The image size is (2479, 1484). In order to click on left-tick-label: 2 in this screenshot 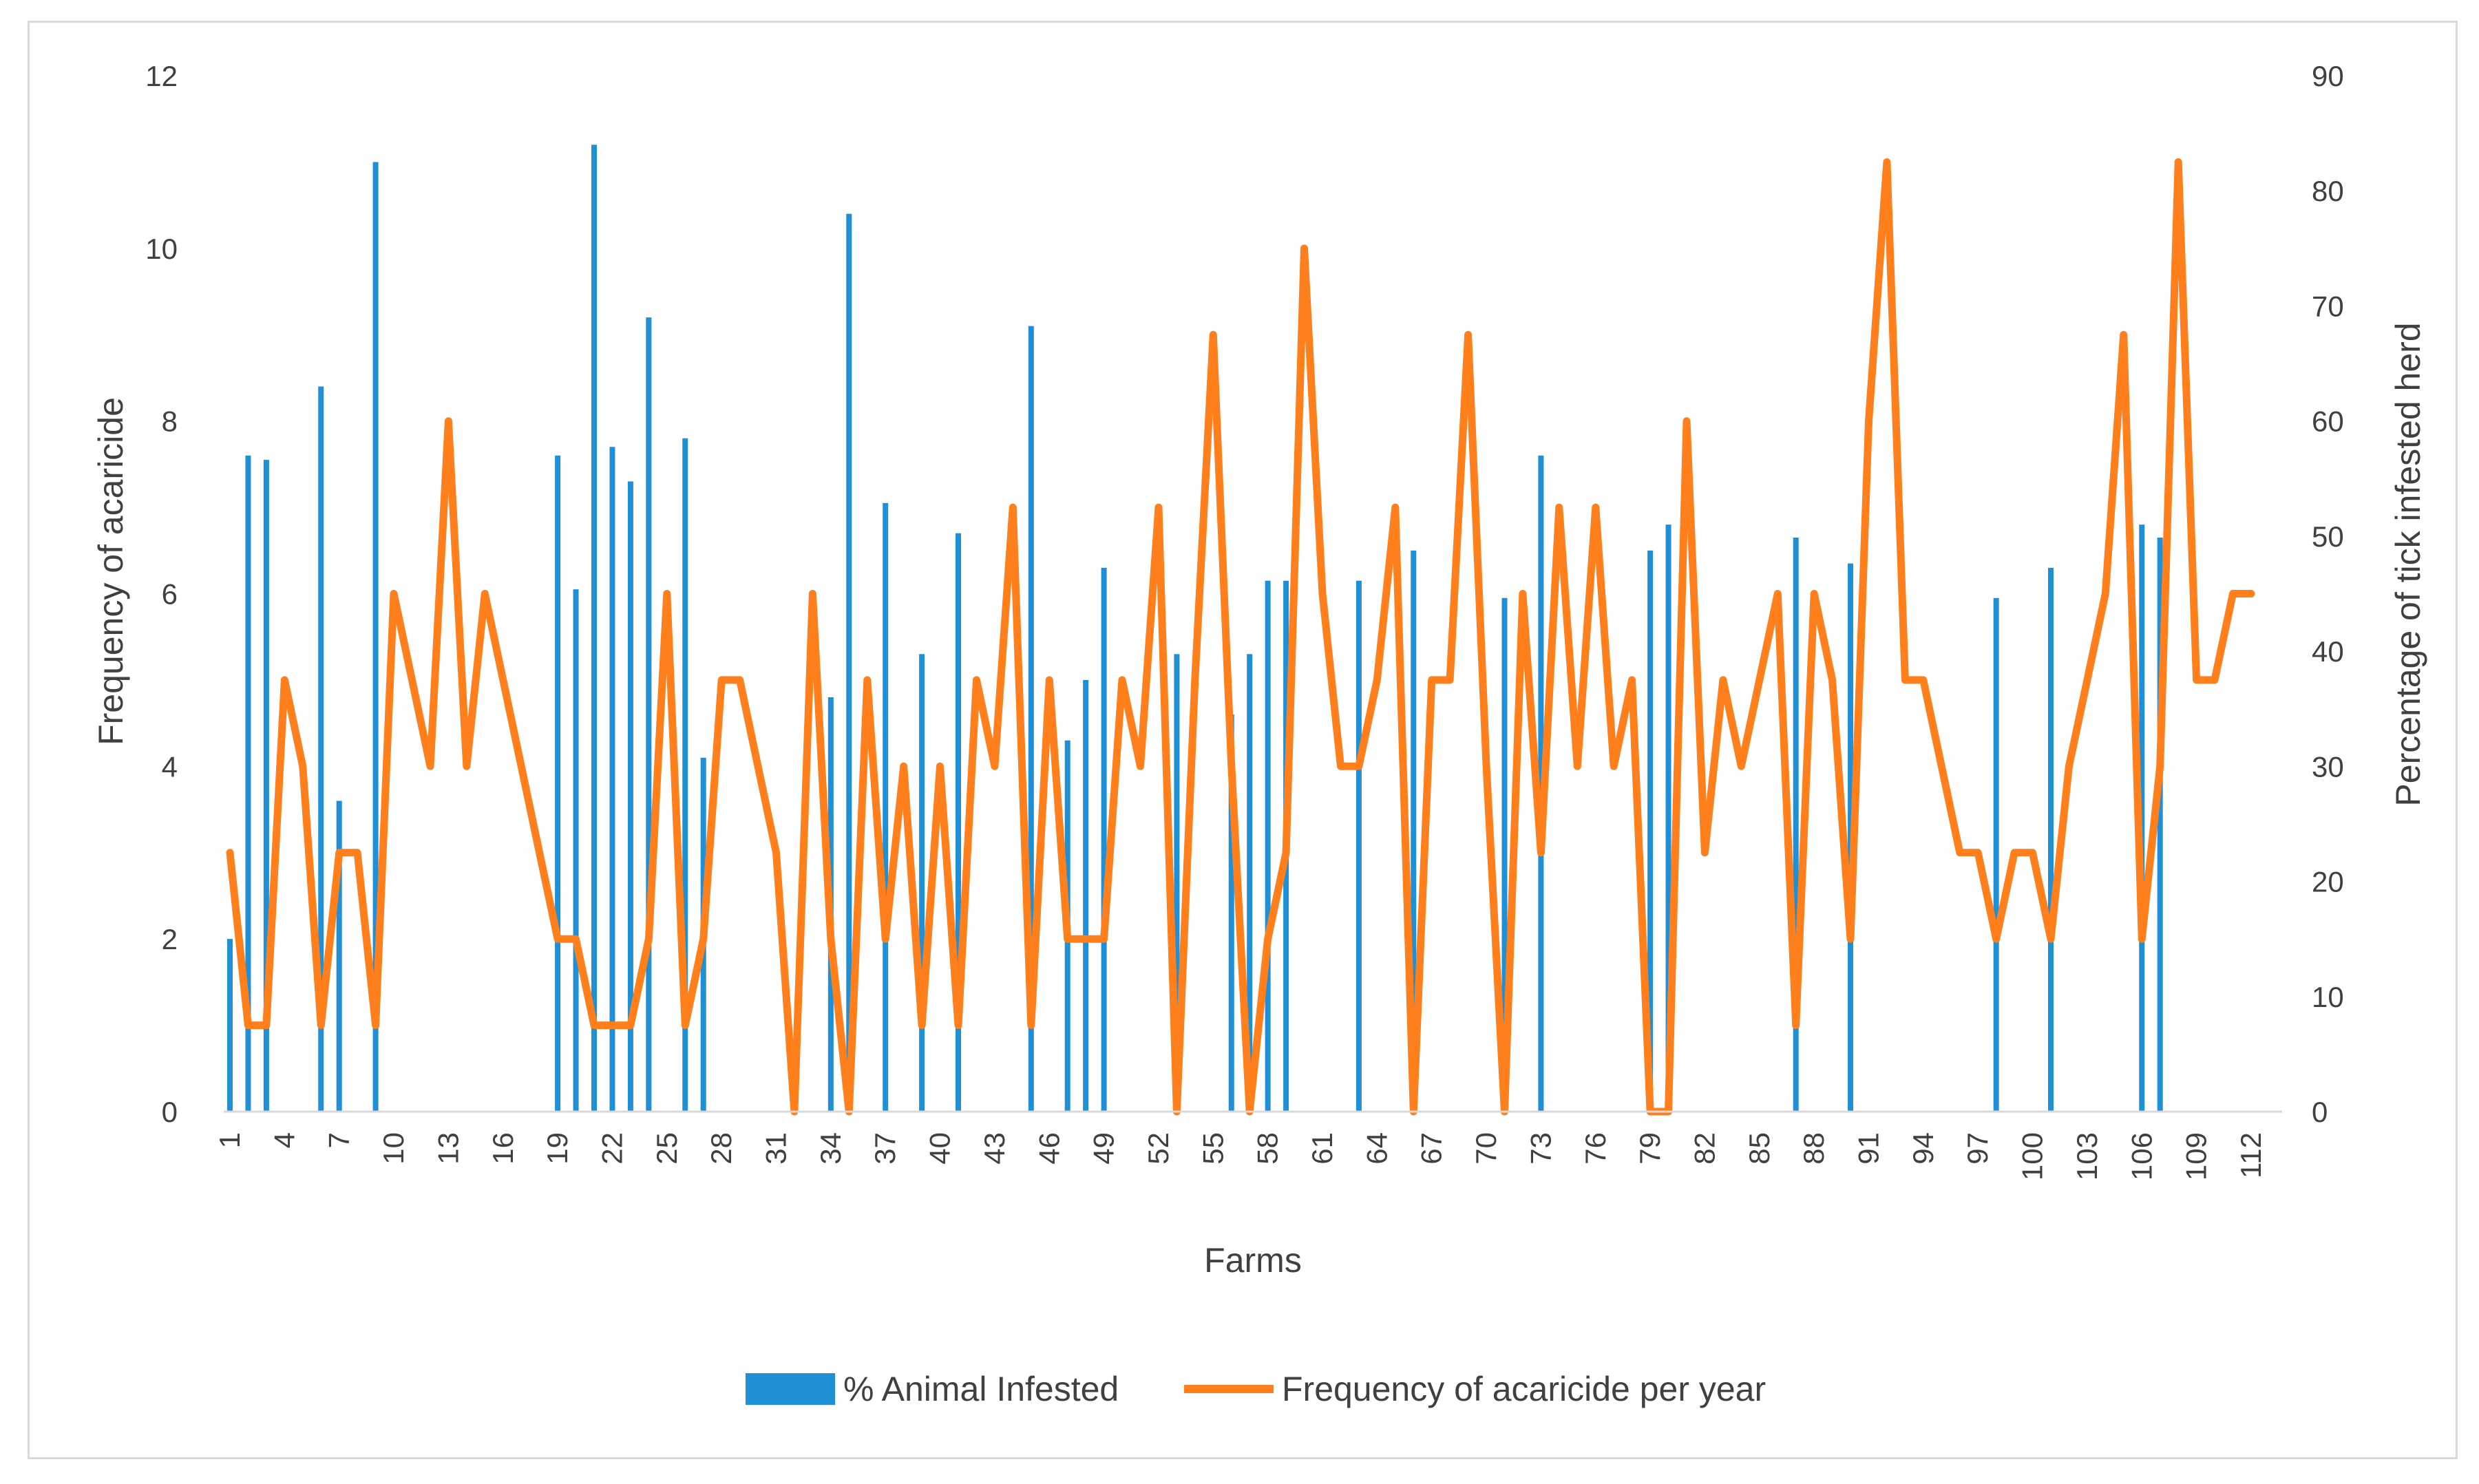, I will do `click(170, 939)`.